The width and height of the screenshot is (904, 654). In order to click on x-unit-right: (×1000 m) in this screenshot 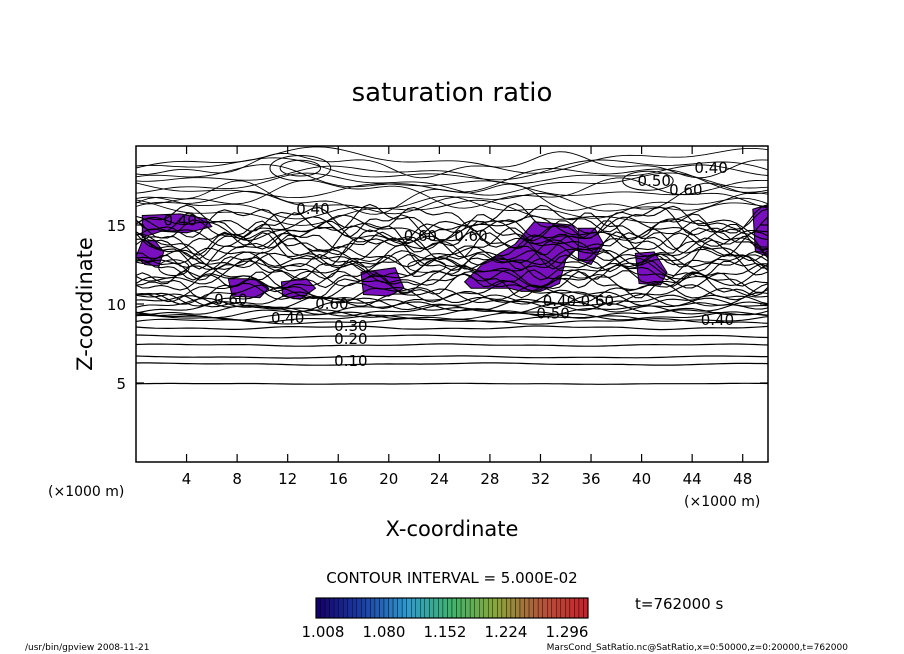, I will do `click(722, 502)`.